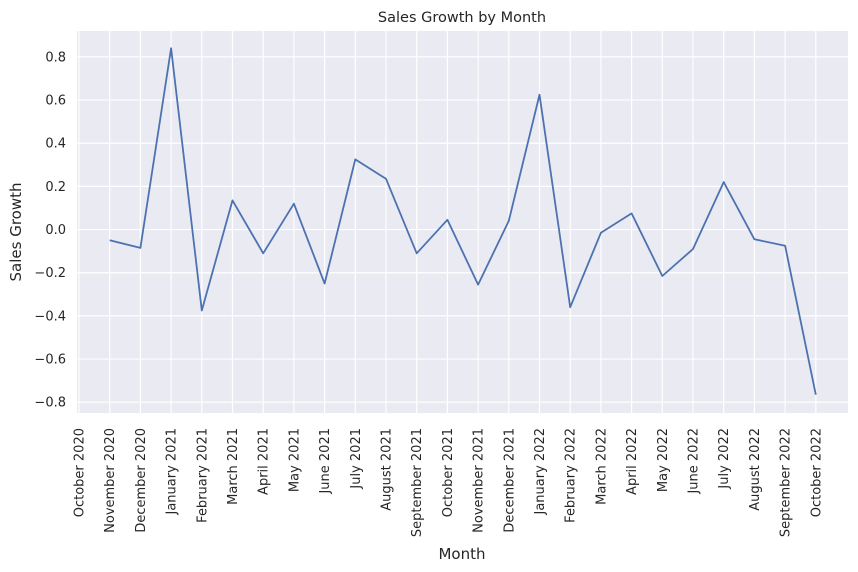 The height and width of the screenshot is (572, 858). What do you see at coordinates (479, 480) in the screenshot?
I see `x-tick-label: November 2021` at bounding box center [479, 480].